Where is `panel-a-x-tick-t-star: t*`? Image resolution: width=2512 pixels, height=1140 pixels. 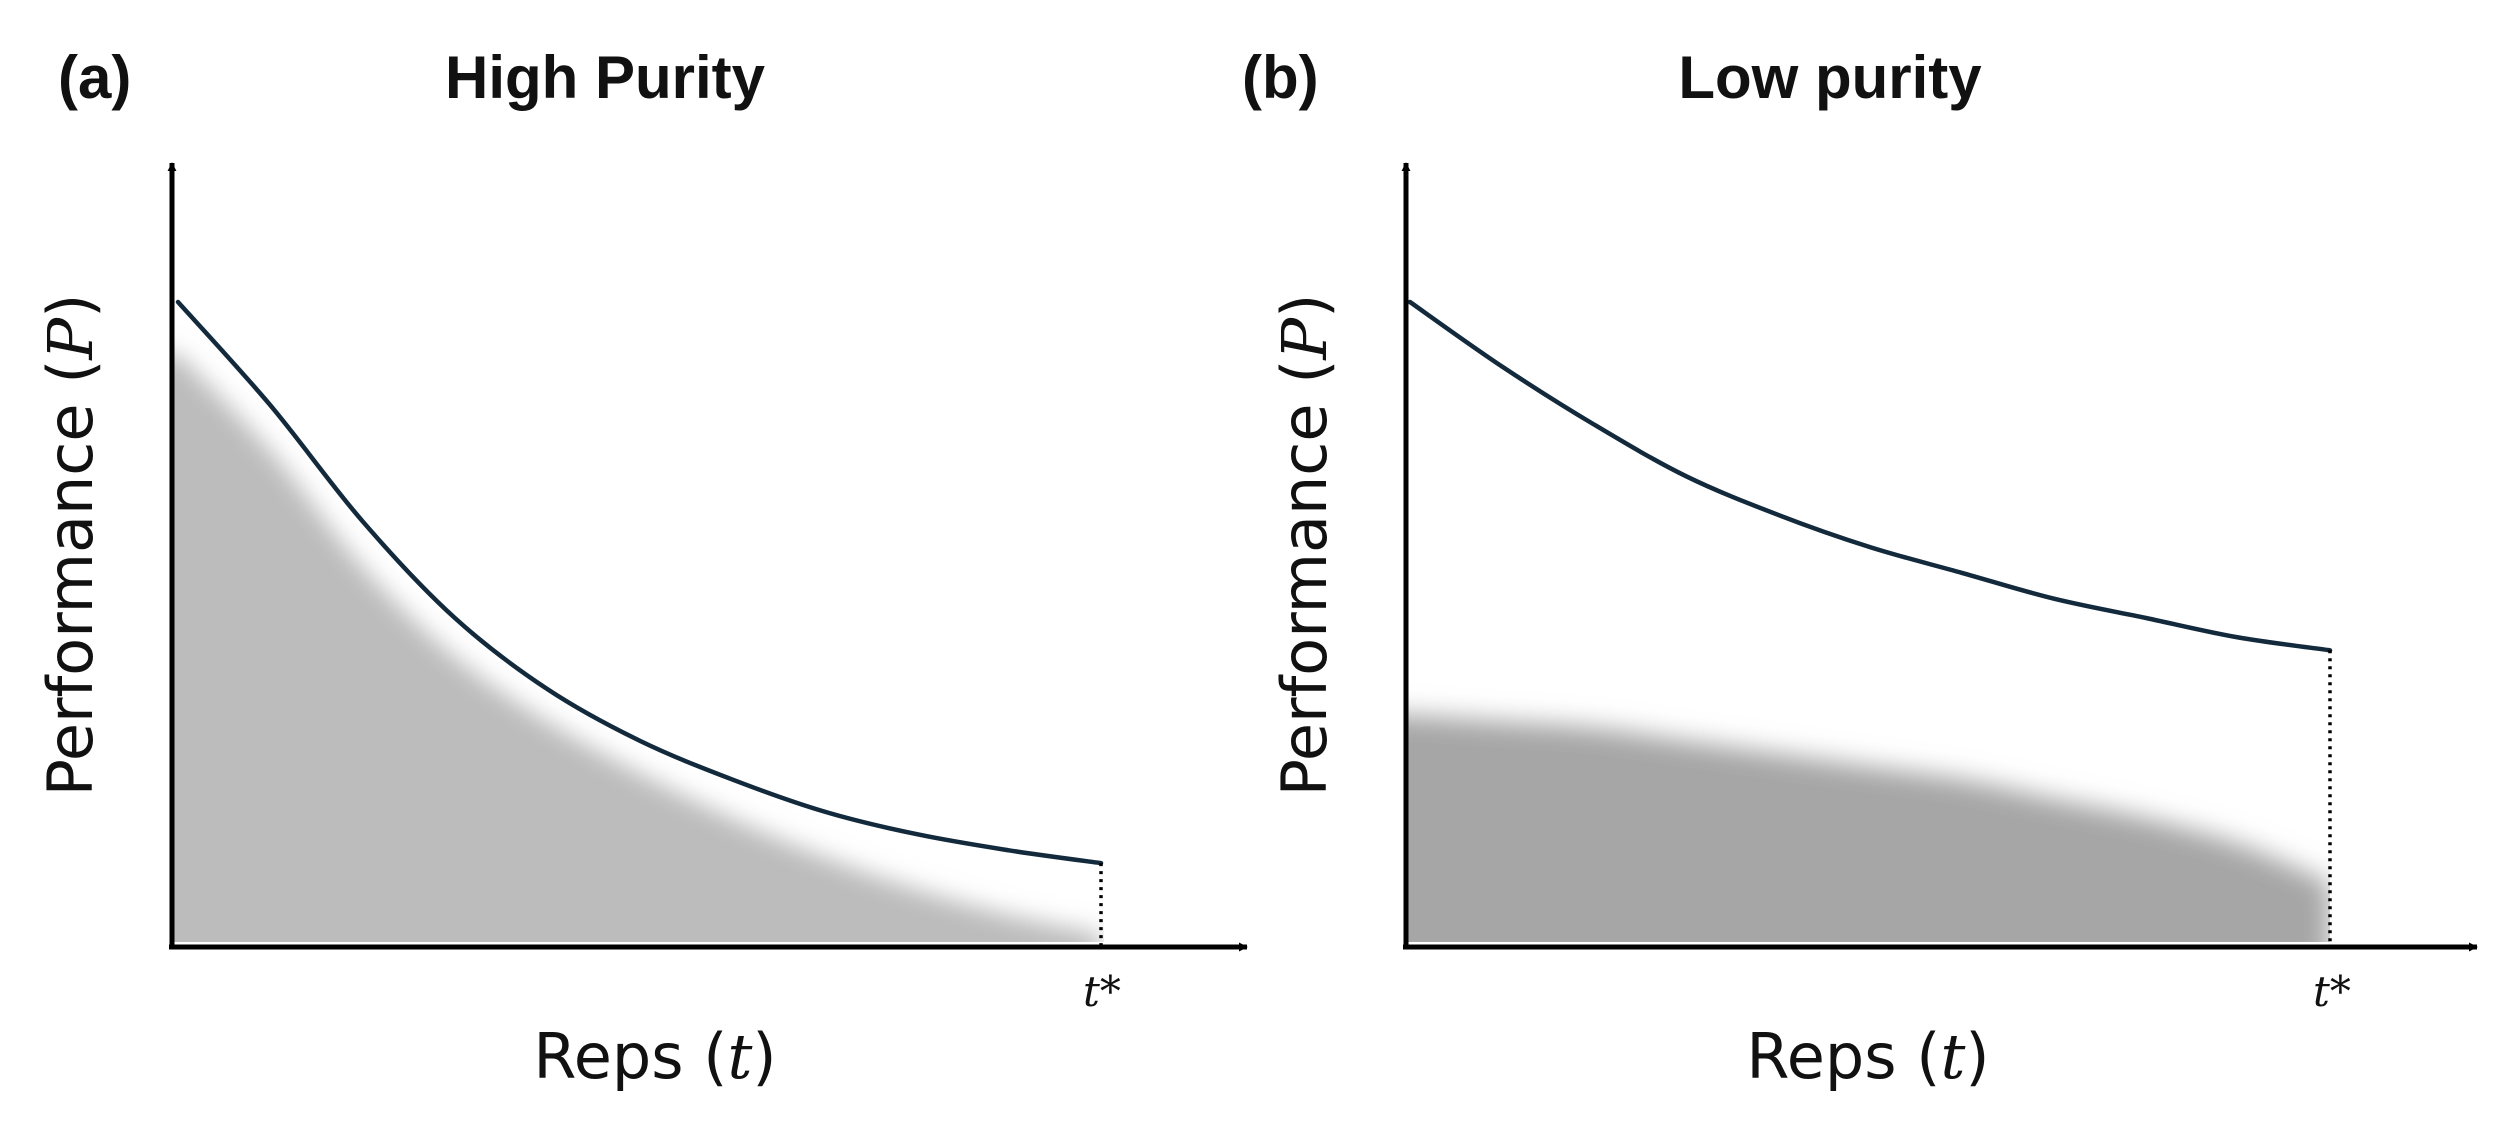
panel-a-x-tick-t-star: t* is located at coordinates (1102, 991).